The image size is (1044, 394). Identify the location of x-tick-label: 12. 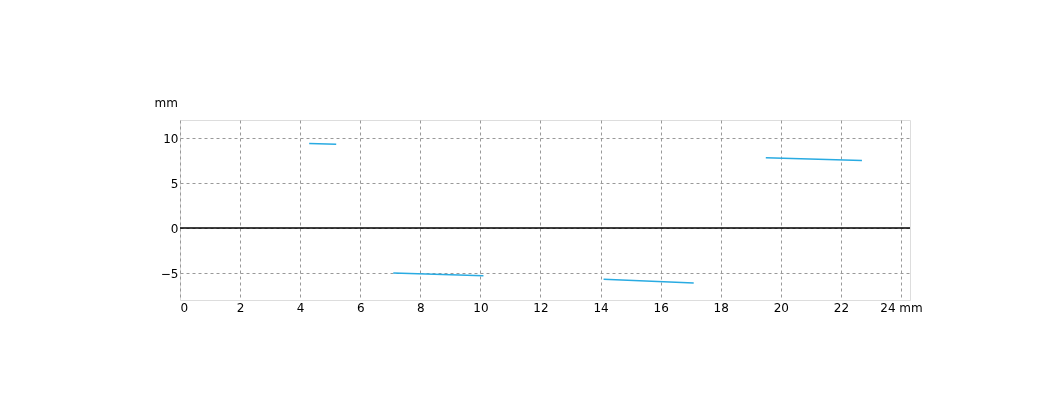
(541, 307).